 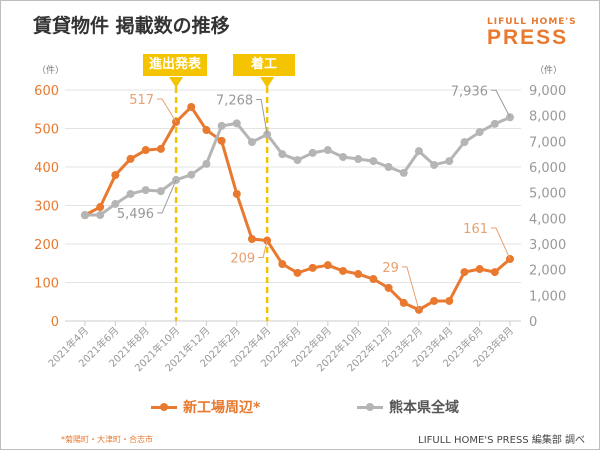 I want to click on annotation-construction-start: 着工, so click(x=264, y=65).